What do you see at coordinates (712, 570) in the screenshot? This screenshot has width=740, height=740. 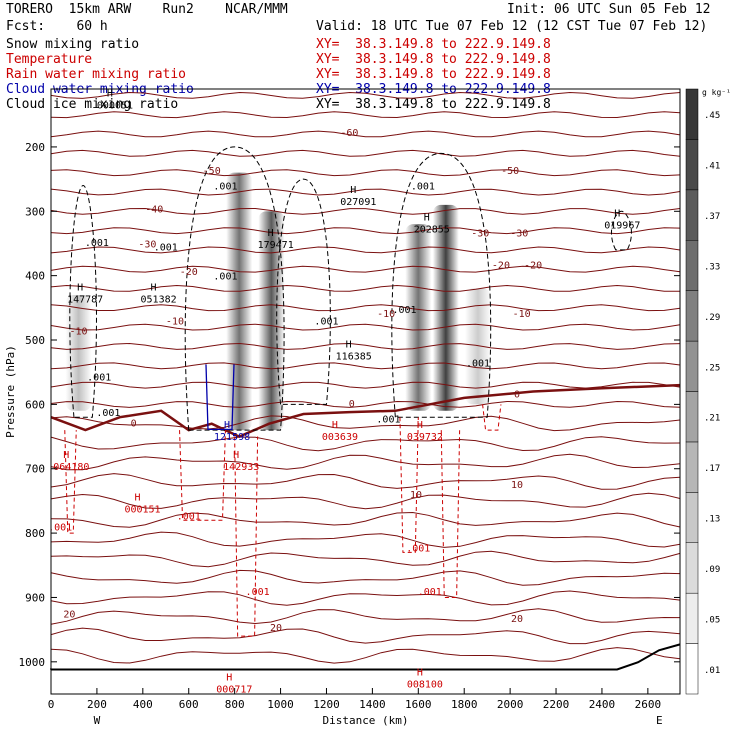 I see `colorbar-label: .09` at bounding box center [712, 570].